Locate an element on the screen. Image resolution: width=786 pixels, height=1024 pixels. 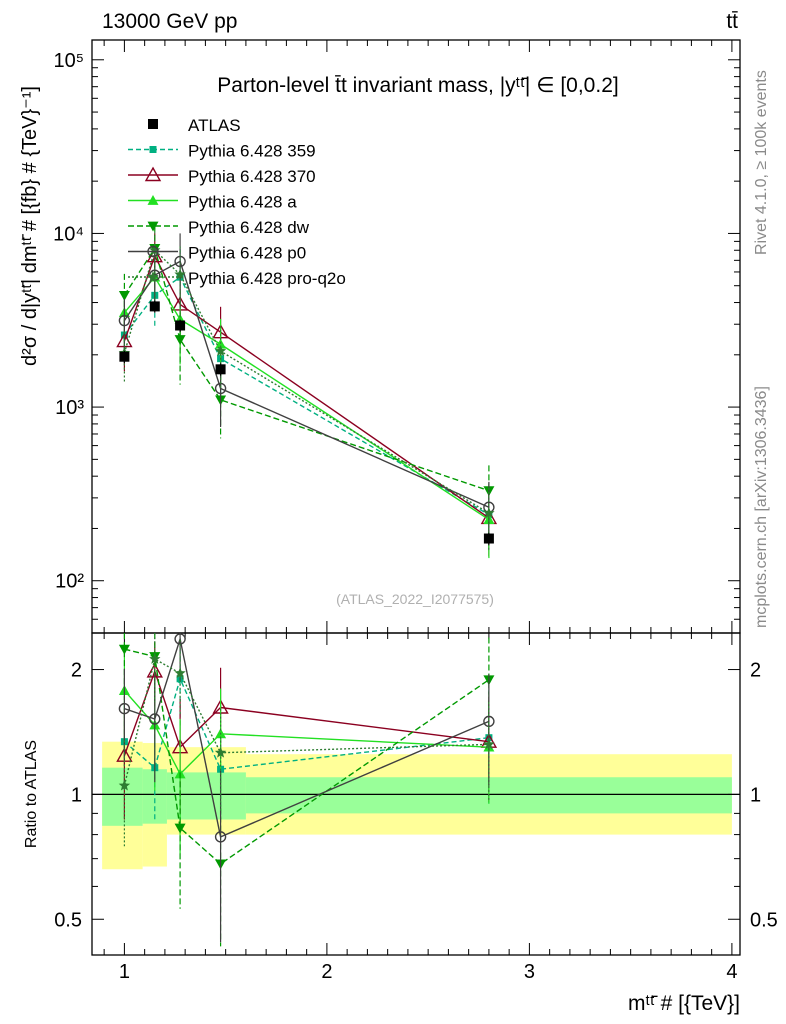
x-axis-label: mᵗᵗ̄ # [{TeV}] is located at coordinates (684, 1003).